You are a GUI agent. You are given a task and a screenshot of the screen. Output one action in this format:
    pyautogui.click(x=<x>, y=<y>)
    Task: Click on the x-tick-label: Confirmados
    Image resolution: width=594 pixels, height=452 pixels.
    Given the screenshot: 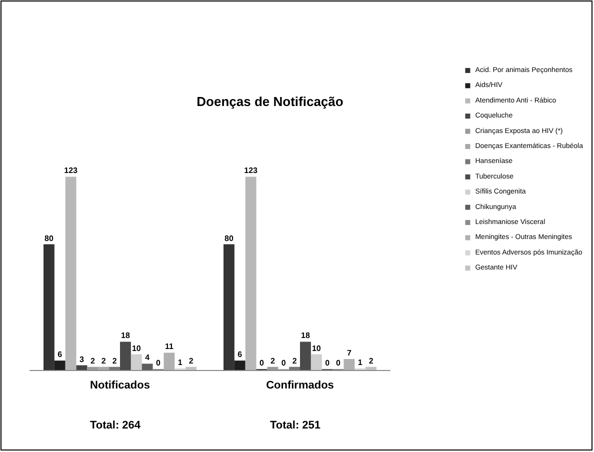 What is the action you would take?
    pyautogui.click(x=300, y=386)
    